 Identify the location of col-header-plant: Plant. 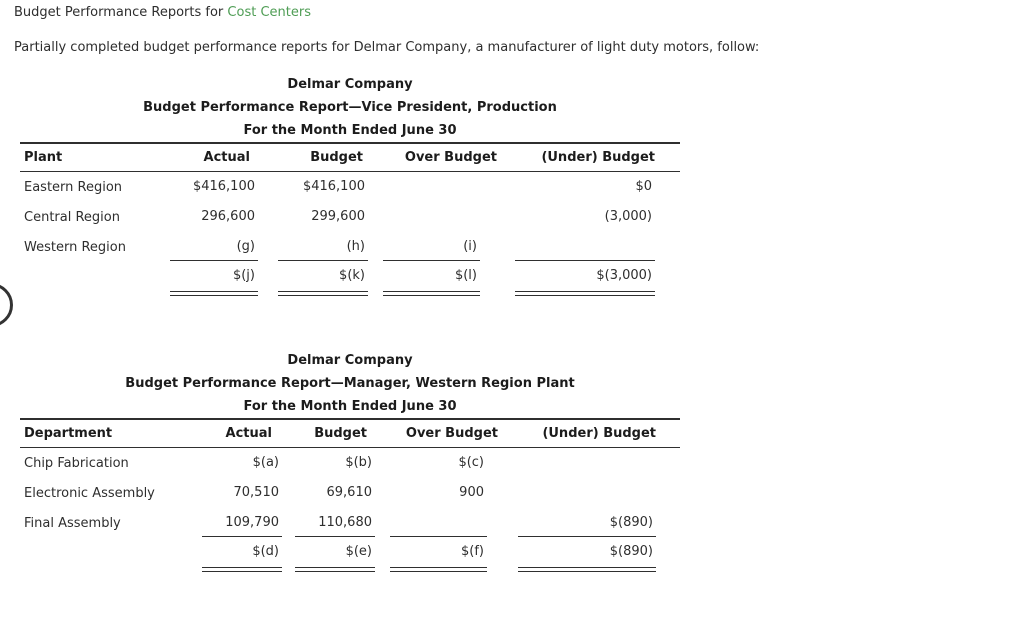
(43, 157).